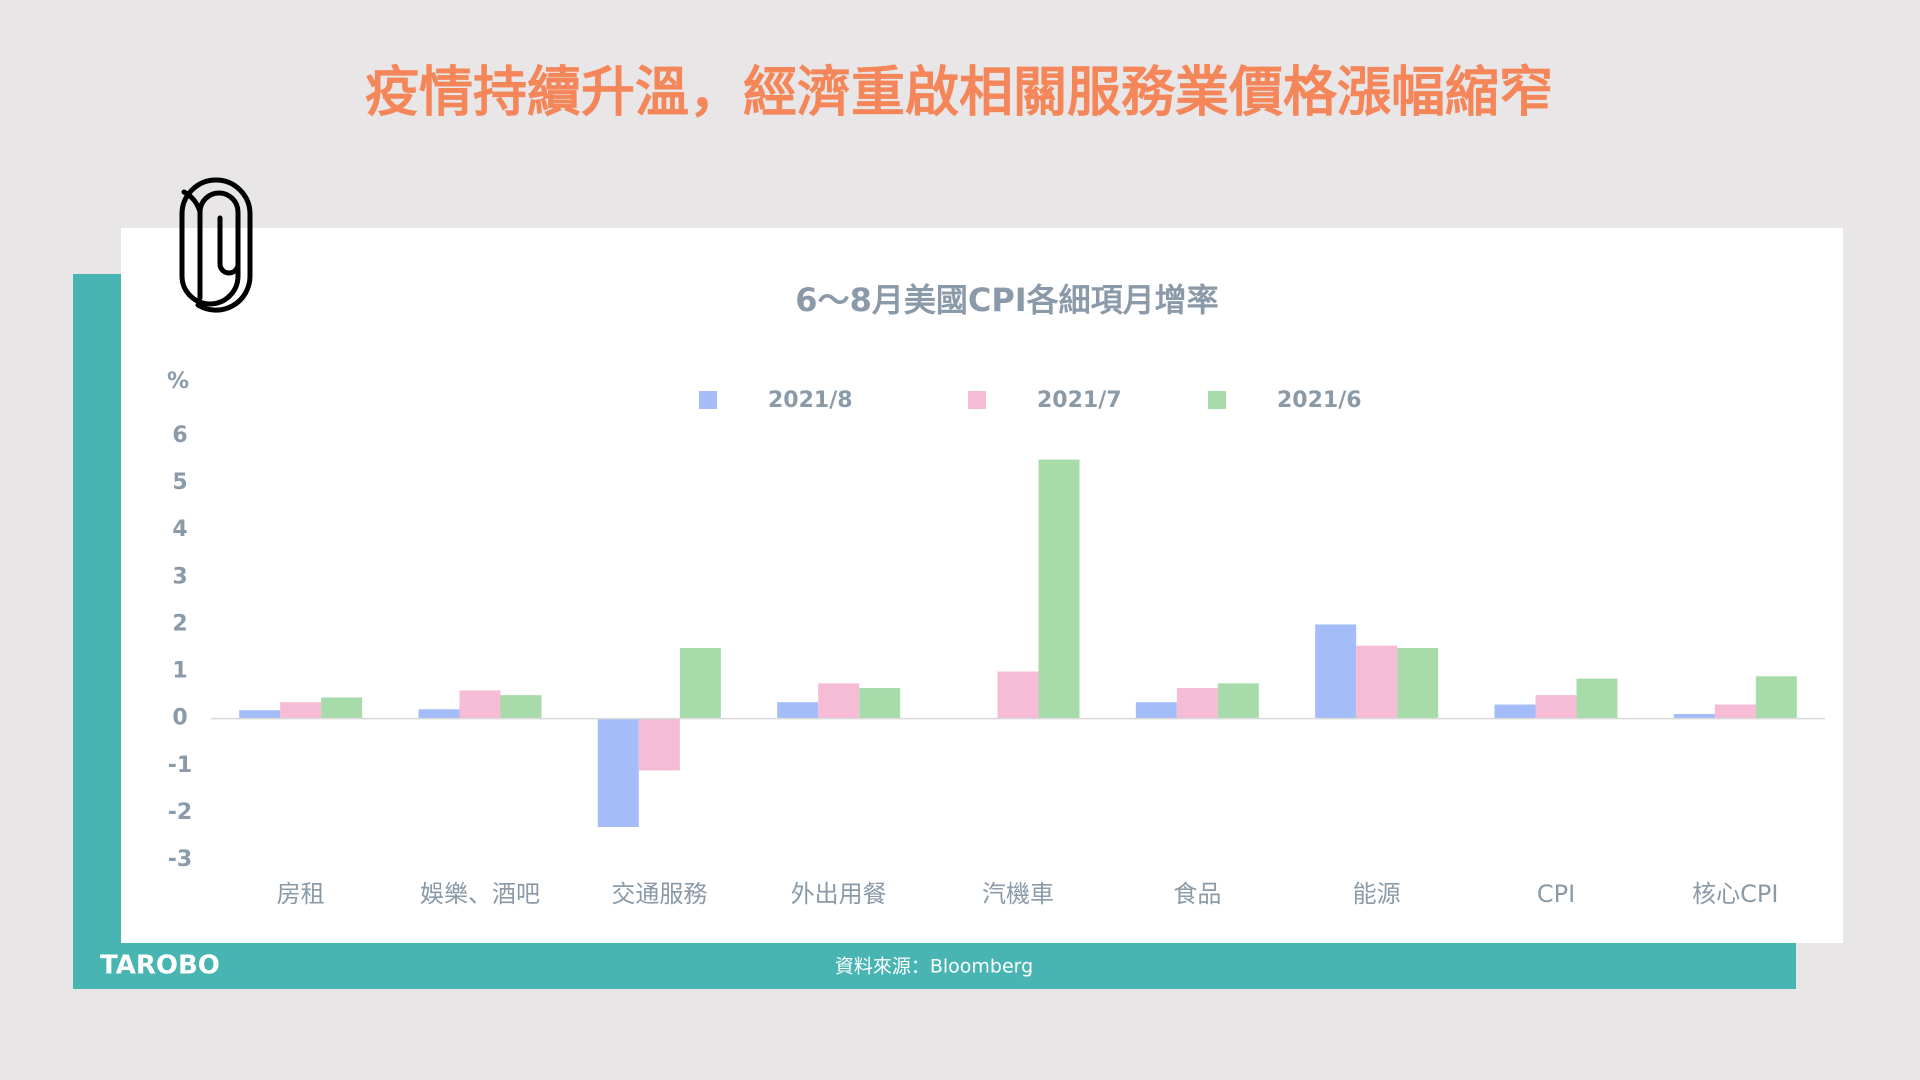  What do you see at coordinates (839, 894) in the screenshot?
I see `x-tick-label: 外出用餐` at bounding box center [839, 894].